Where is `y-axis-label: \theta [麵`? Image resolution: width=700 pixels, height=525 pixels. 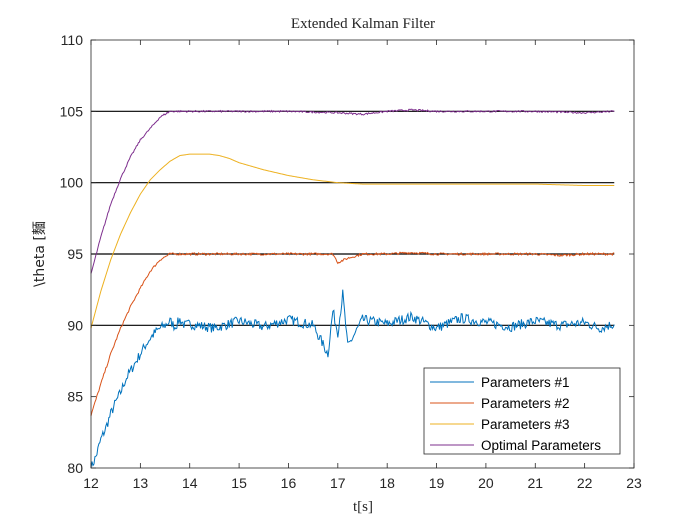
y-axis-label: \theta [麵 is located at coordinates (40, 254).